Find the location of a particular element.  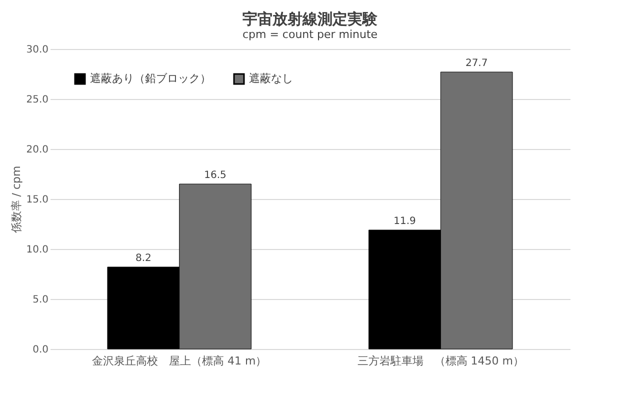

chart-subtitle: cpm = count per minute is located at coordinates (310, 34).